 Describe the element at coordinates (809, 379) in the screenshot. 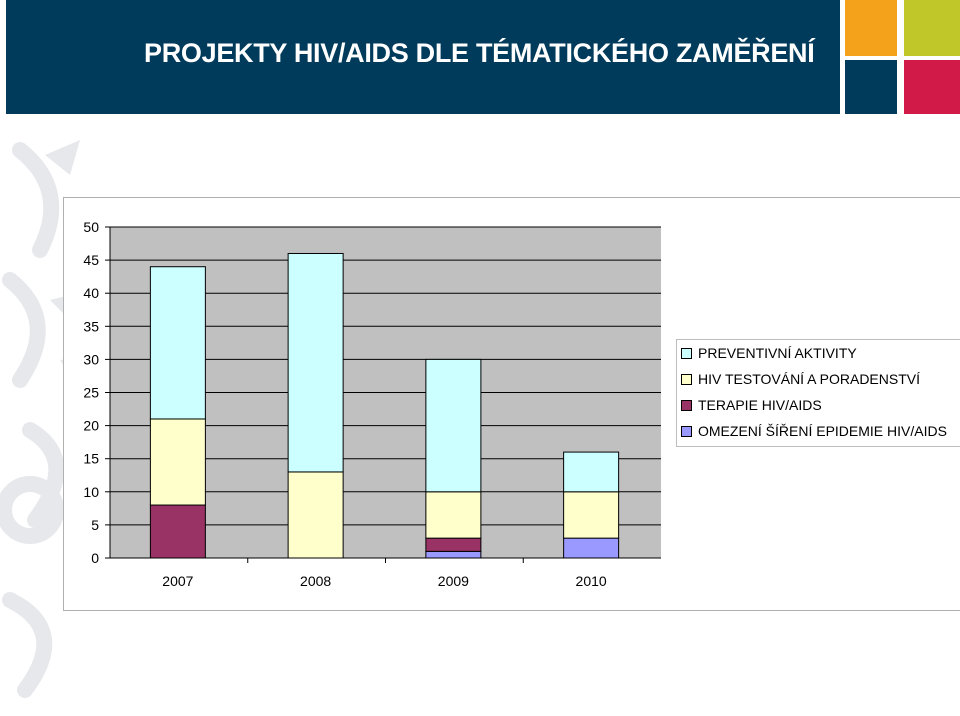

I see `legend-label: HIV TESTOVÁNÍ A PORADENSTVÍ` at that location.